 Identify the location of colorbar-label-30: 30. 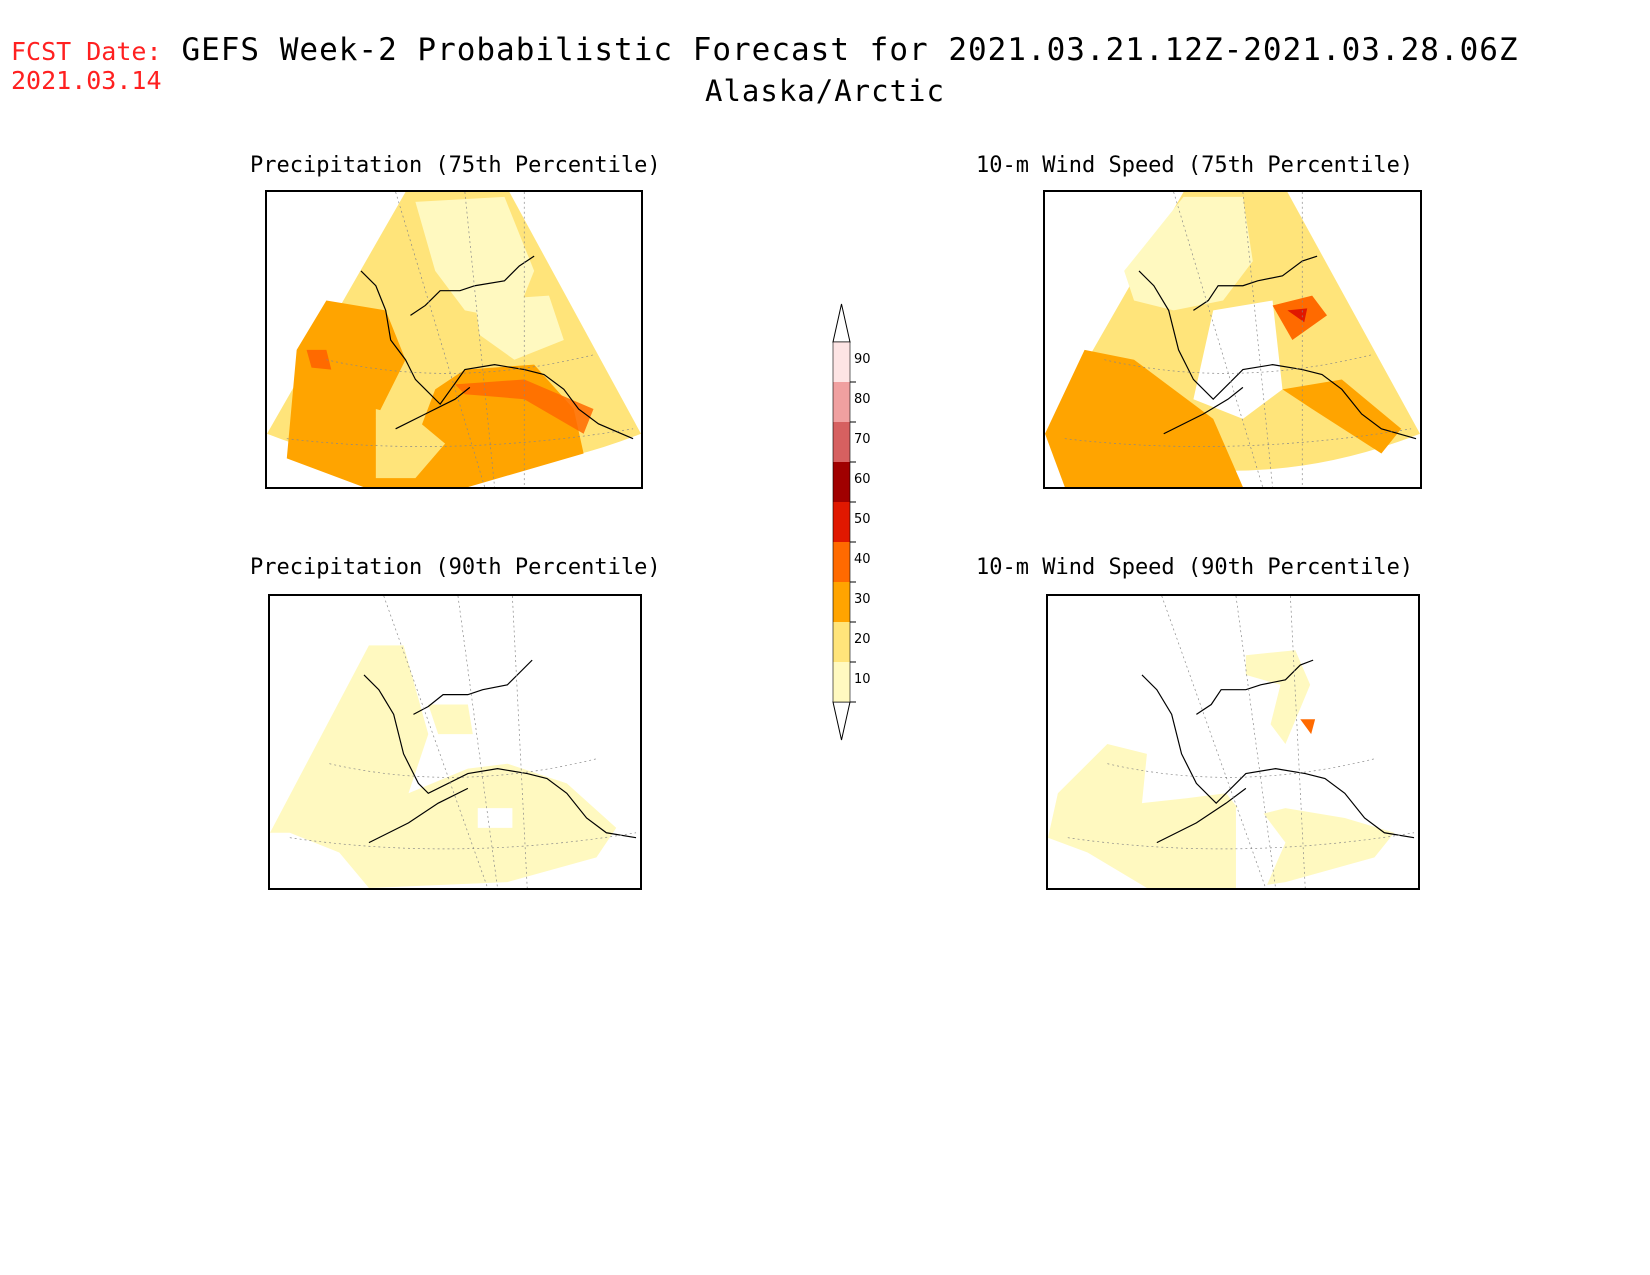
(862, 599).